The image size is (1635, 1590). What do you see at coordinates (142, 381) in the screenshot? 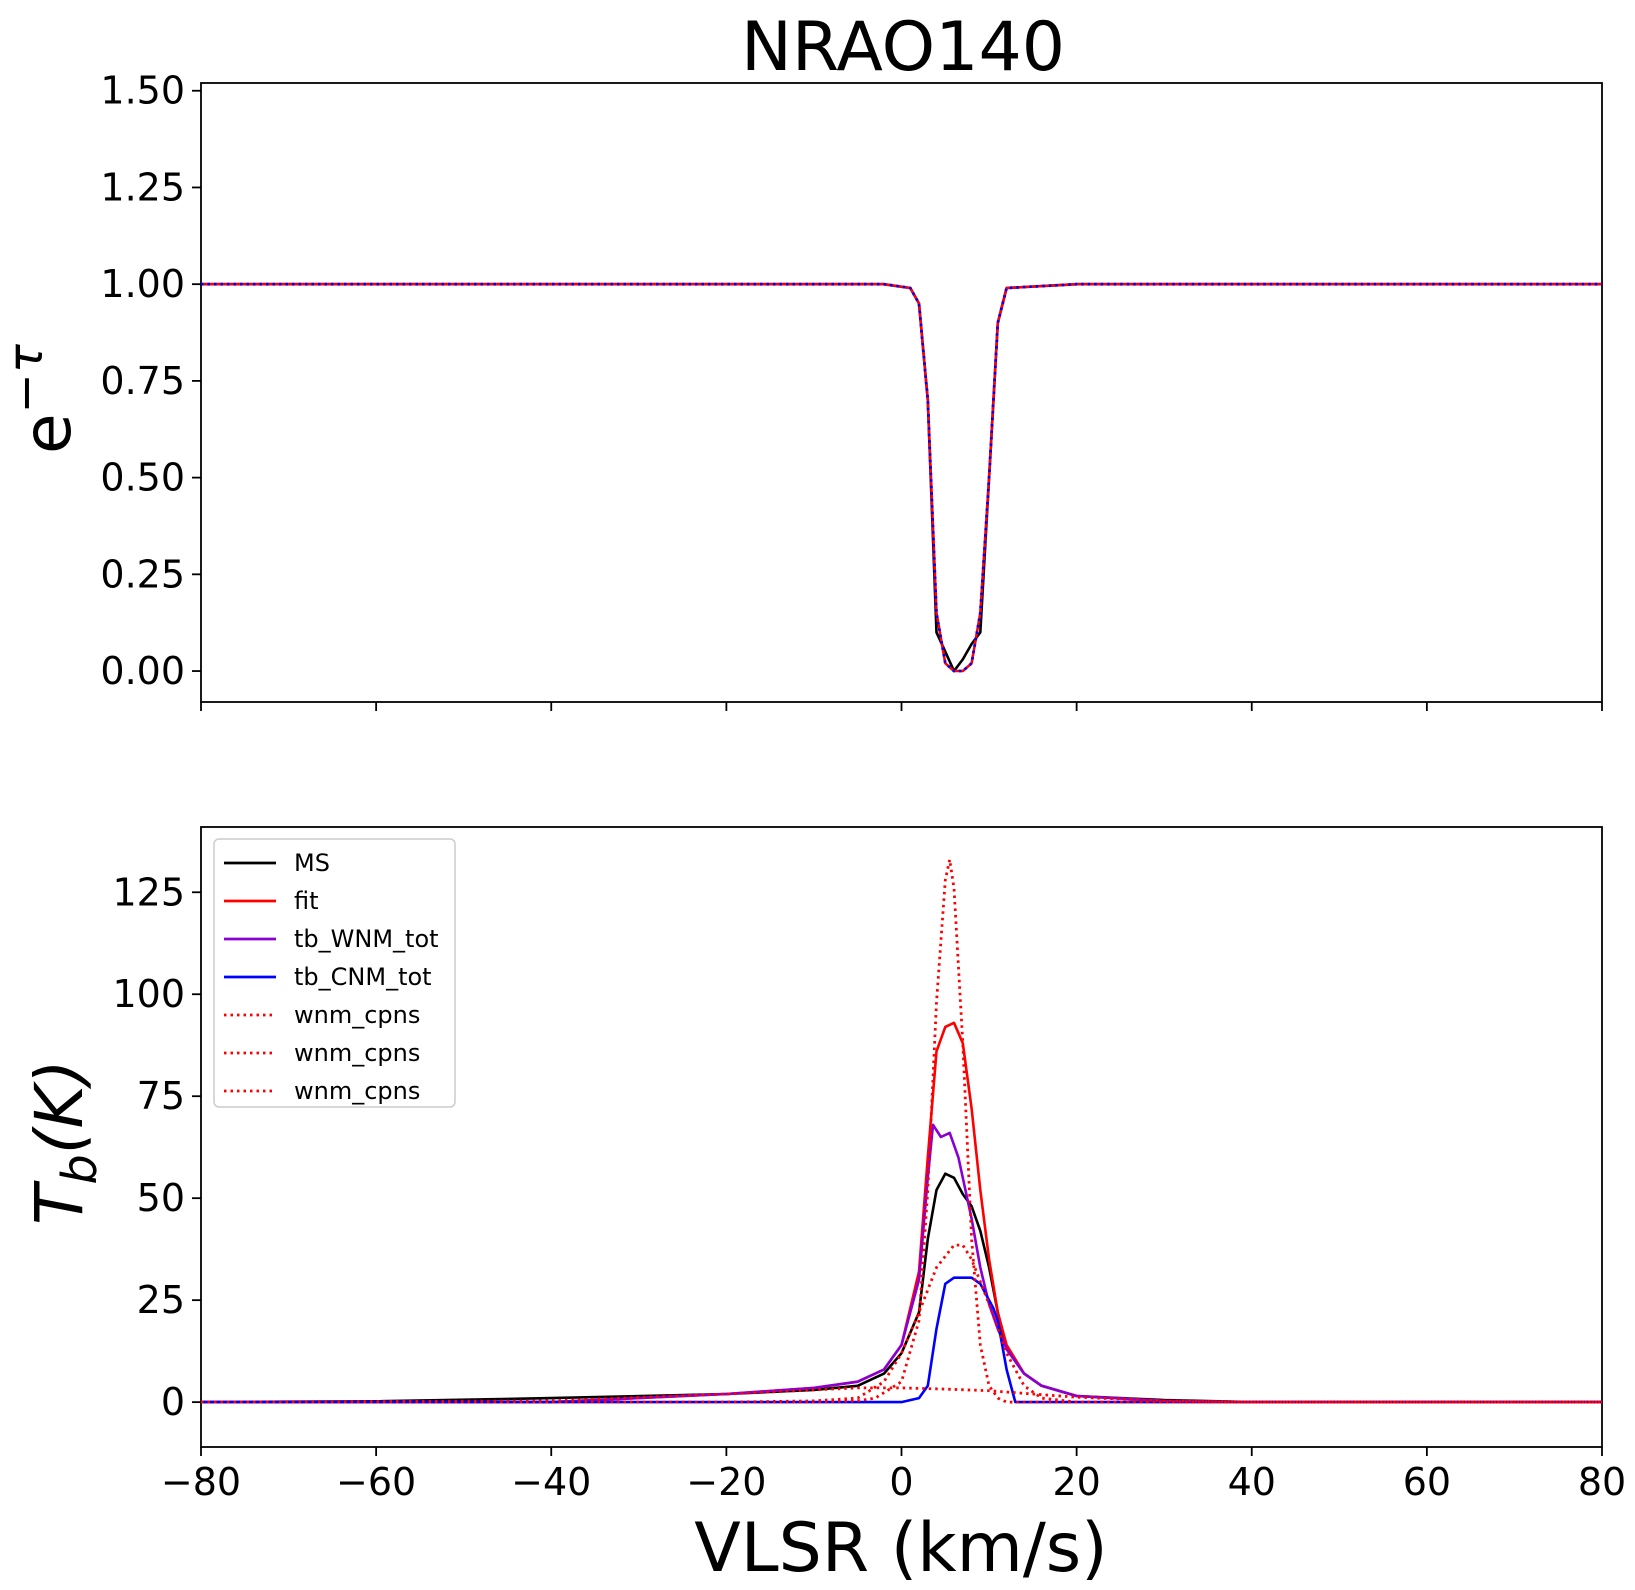
I see `top-y-tick-label: 0.75` at bounding box center [142, 381].